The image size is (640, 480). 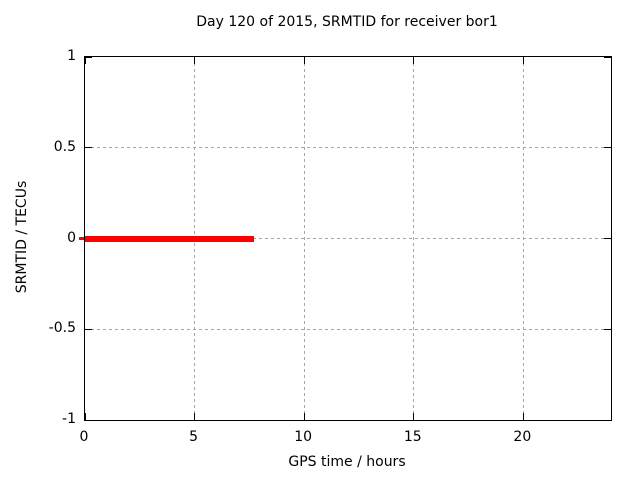 What do you see at coordinates (522, 437) in the screenshot?
I see `x-tick-label-20: 20` at bounding box center [522, 437].